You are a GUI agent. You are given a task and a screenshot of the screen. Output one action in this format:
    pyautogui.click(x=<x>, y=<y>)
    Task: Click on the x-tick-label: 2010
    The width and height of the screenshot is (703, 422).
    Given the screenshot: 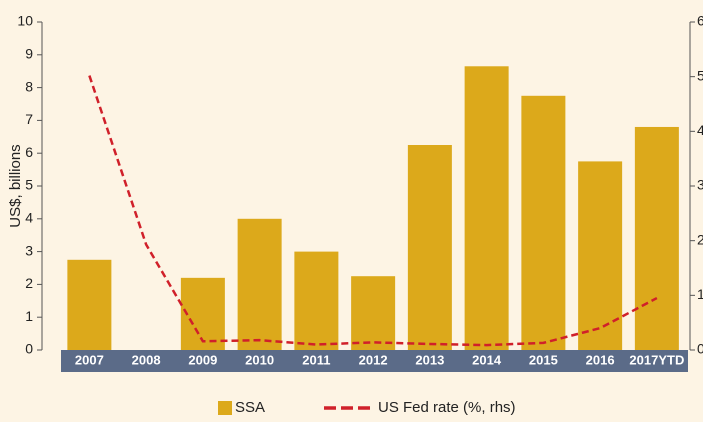 What is the action you would take?
    pyautogui.click(x=259, y=359)
    